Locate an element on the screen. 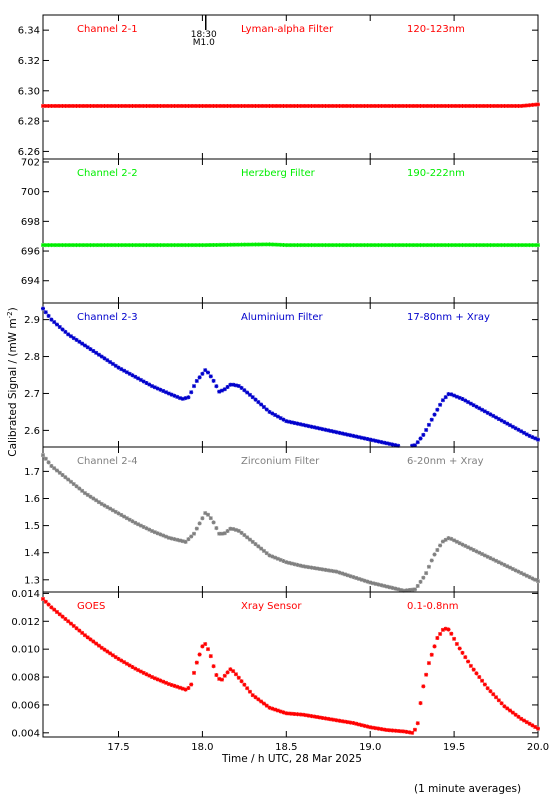 The image size is (550, 800). y-axis-title-close: ) is located at coordinates (13, 309).